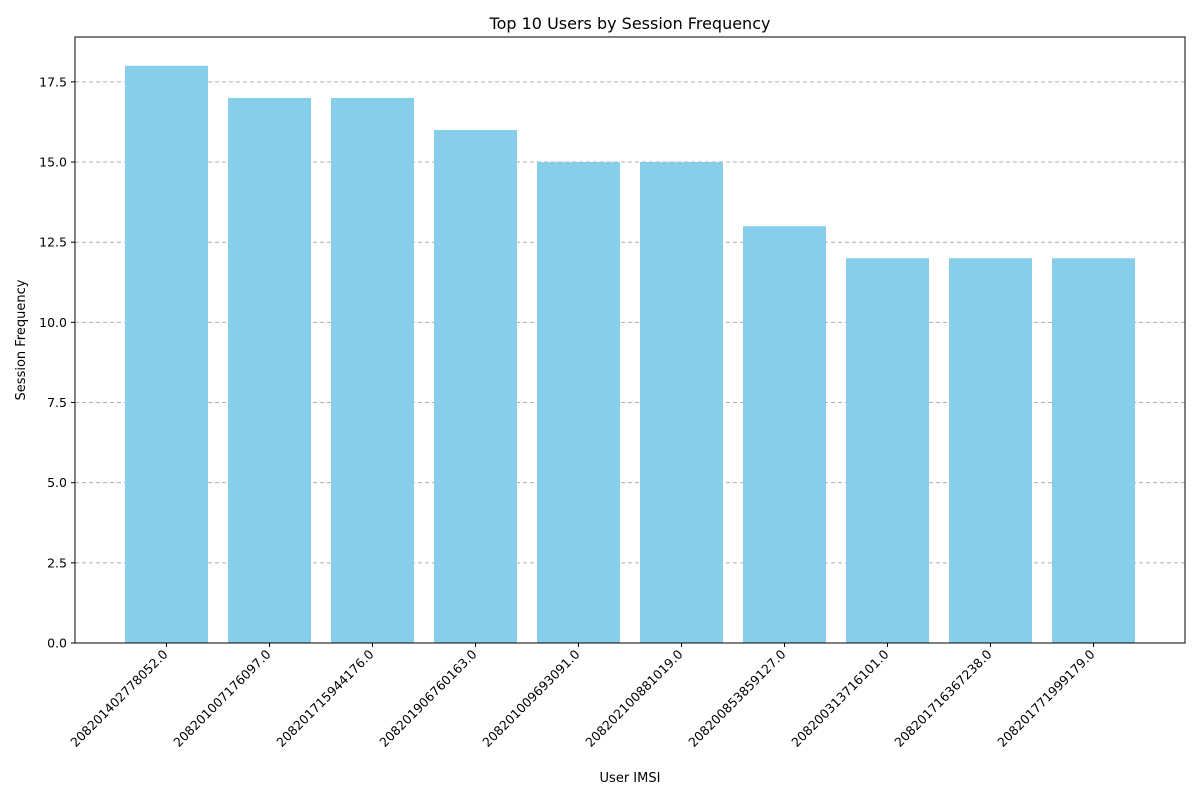 The width and height of the screenshot is (1200, 800). I want to click on y-tick-label: 0.0, so click(57, 643).